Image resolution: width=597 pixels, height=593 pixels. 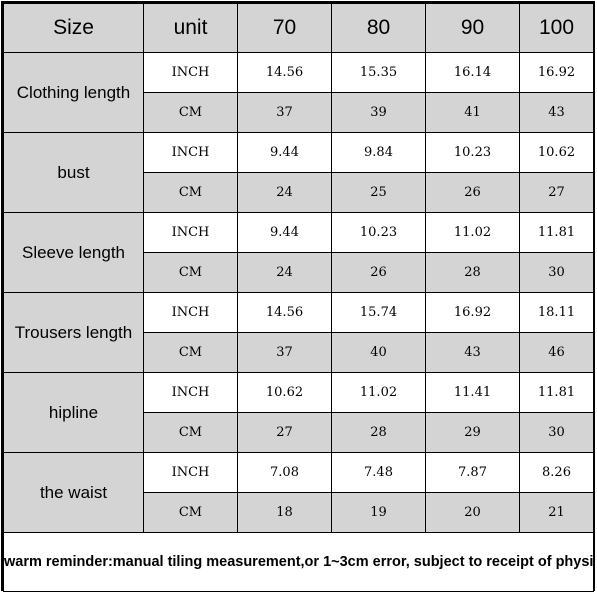 I want to click on table-row: the waist INCH 7.08 7.48 7.87 8.26, so click(x=298, y=492).